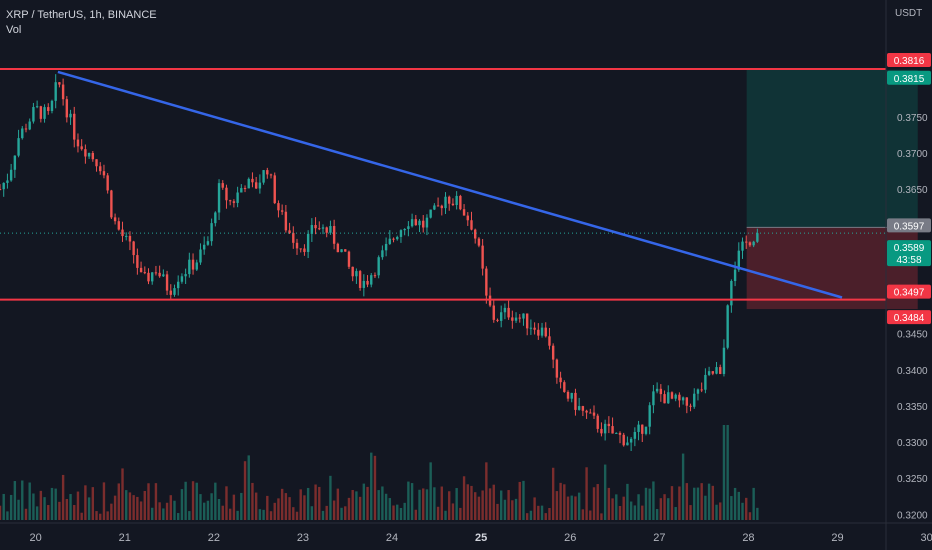 The width and height of the screenshot is (932, 550). Describe the element at coordinates (466, 533) in the screenshot. I see `time-axis: 20 21 22 23 24 25 26 27 28 29 30` at that location.